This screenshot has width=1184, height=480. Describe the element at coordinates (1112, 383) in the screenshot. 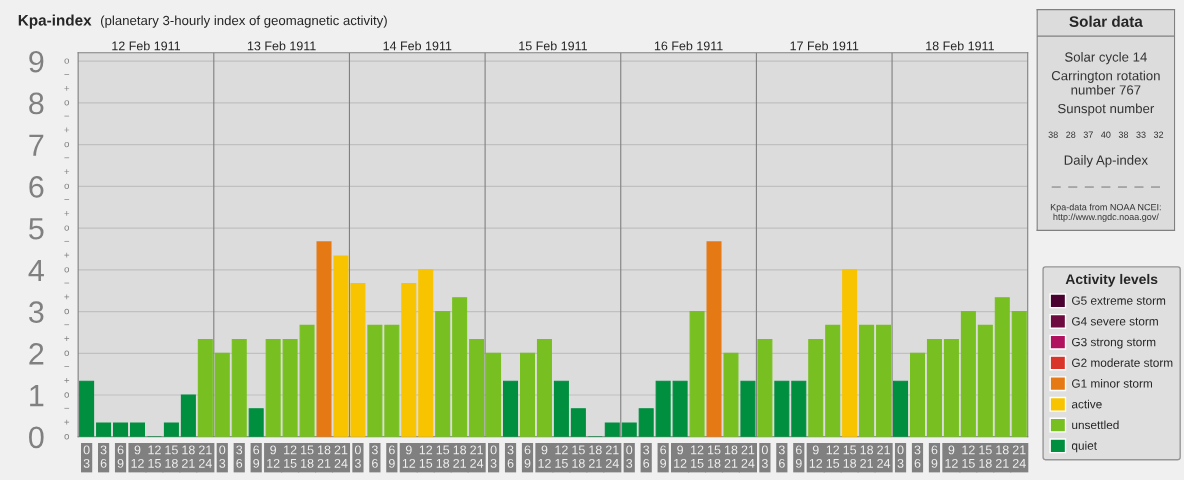

I see `legend-label: G1 minor storm` at that location.